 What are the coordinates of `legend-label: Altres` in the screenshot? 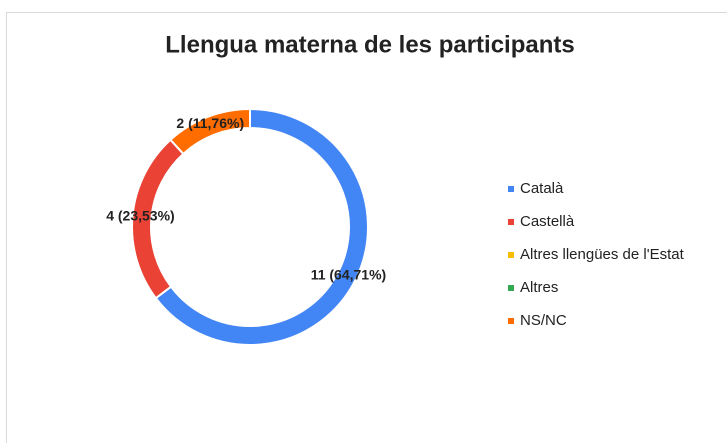 It's located at (539, 287).